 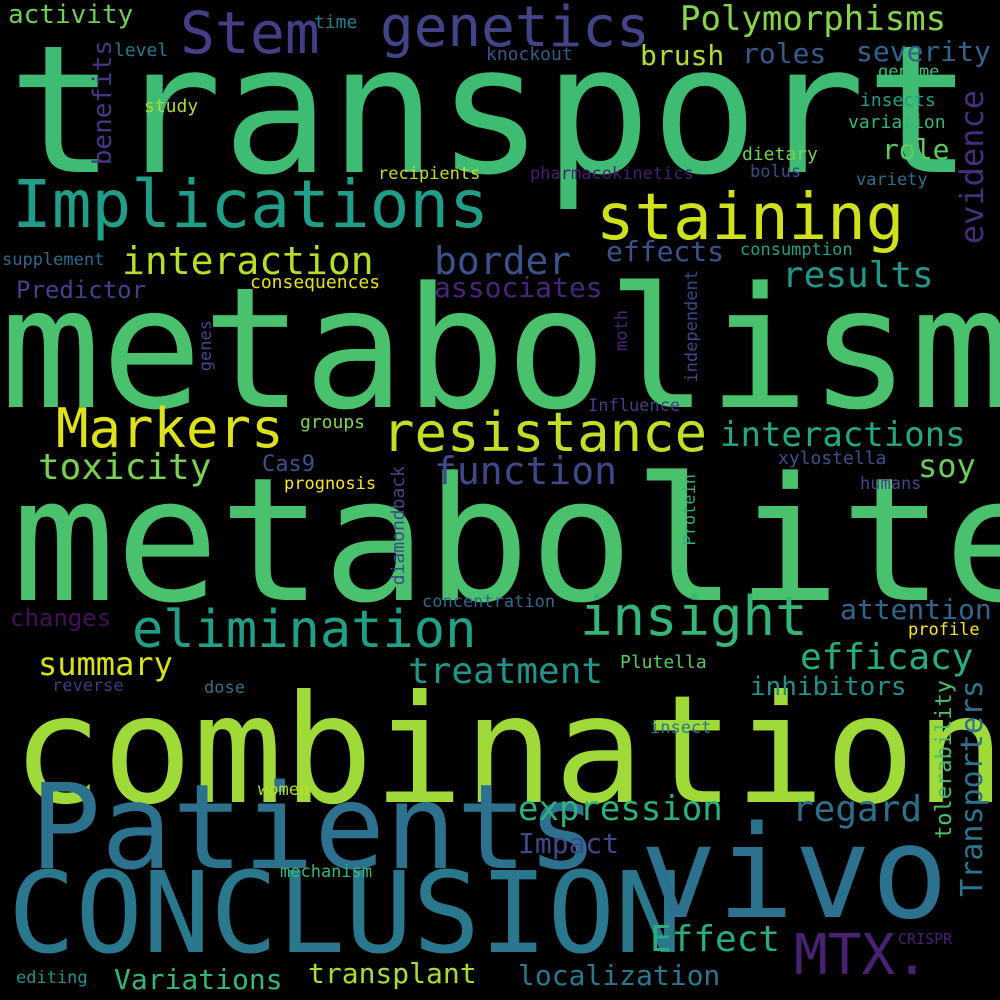 I want to click on word-stem: Stem, so click(x=250, y=33).